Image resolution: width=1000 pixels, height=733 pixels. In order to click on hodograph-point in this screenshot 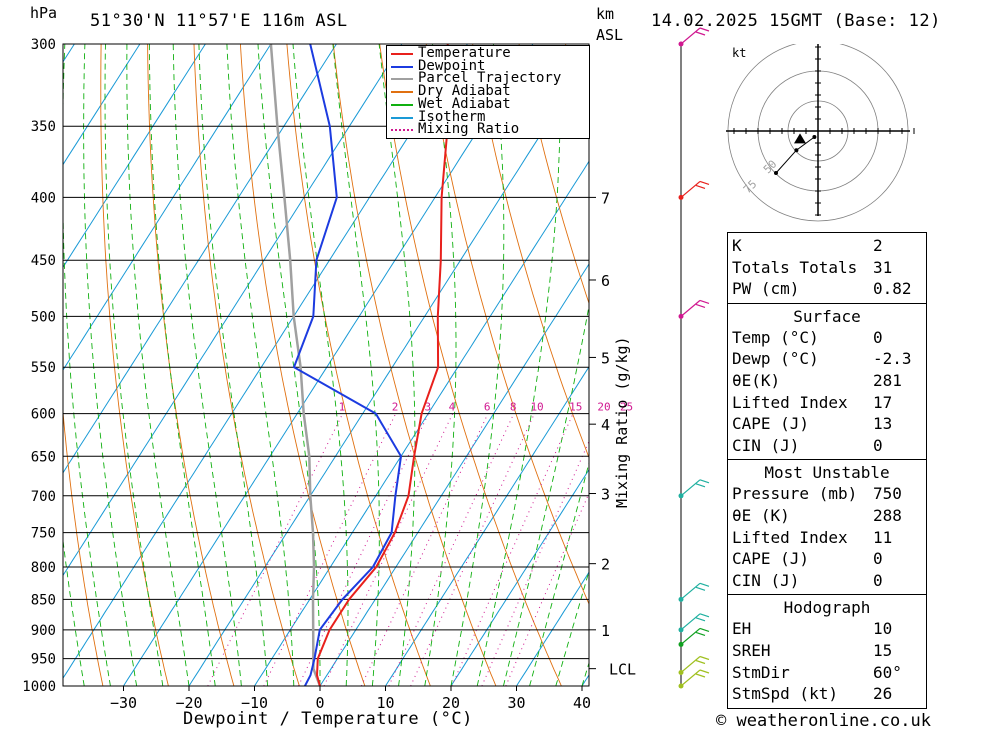, I will do `click(814, 137)`.